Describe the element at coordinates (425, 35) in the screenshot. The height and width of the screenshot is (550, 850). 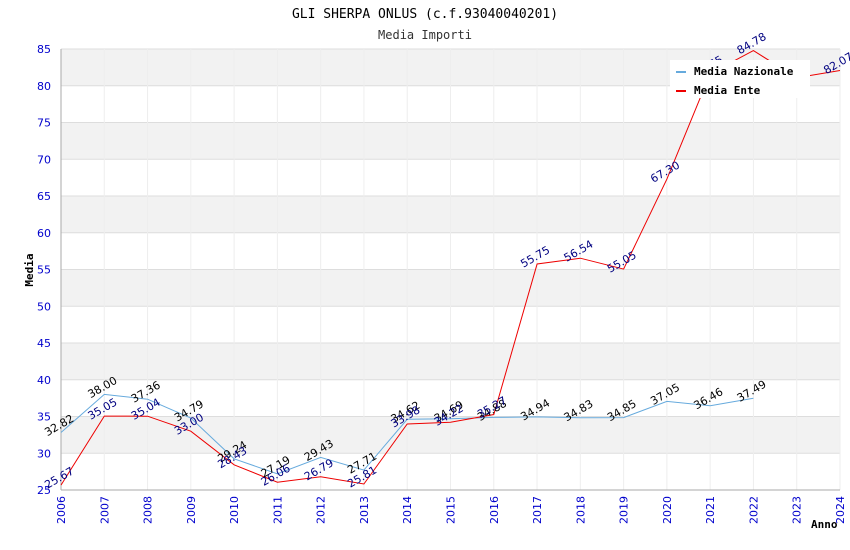
I see `chart-subtitle: Media Importi` at that location.